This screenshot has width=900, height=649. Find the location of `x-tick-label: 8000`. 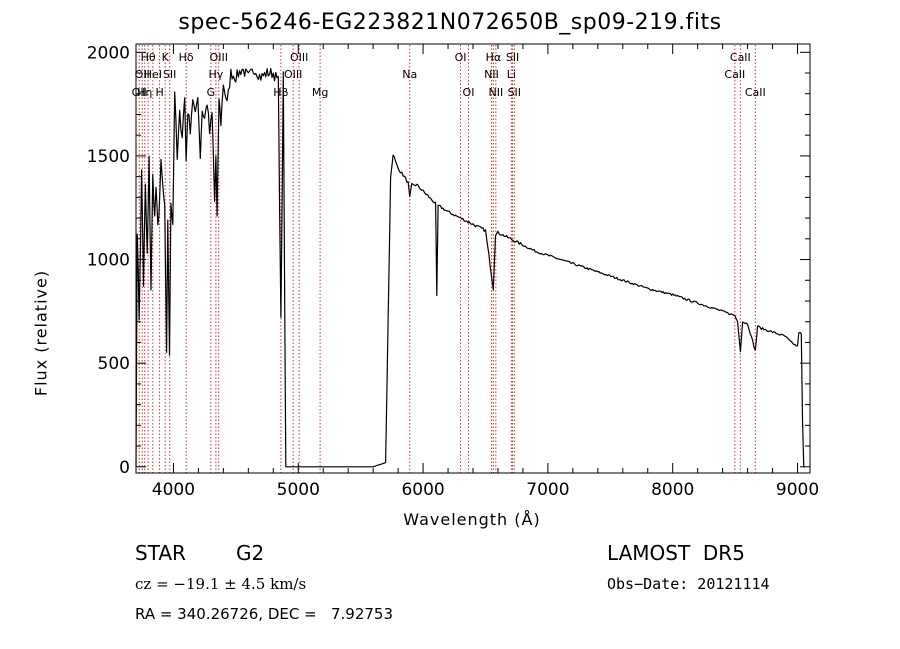

x-tick-label: 8000 is located at coordinates (672, 490).